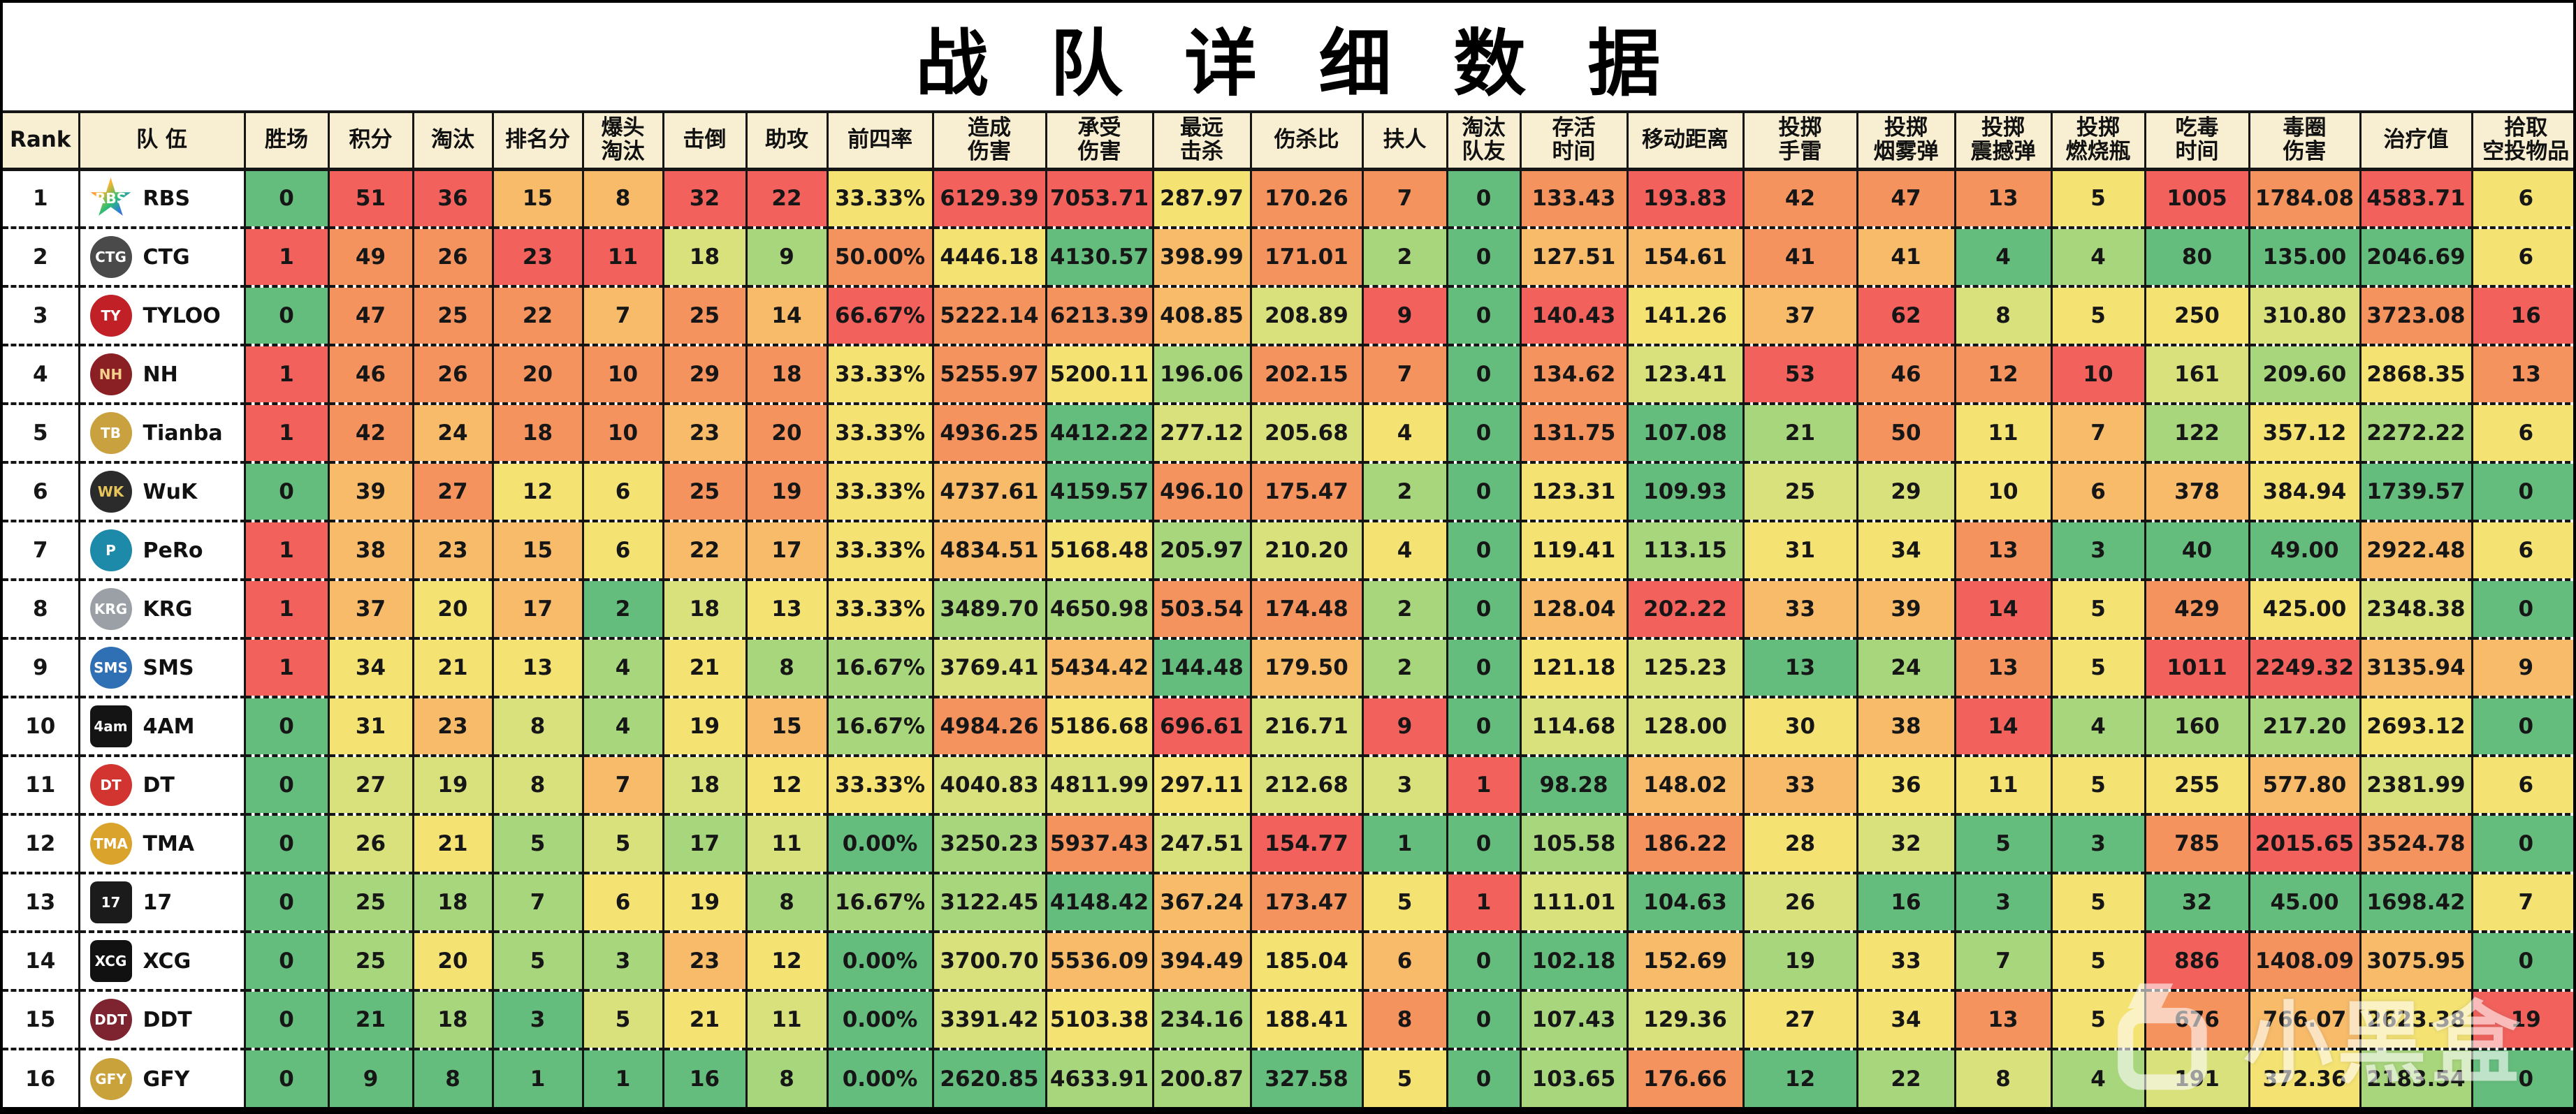 The image size is (2576, 1114). I want to click on rank-cell: 3, so click(41, 315).